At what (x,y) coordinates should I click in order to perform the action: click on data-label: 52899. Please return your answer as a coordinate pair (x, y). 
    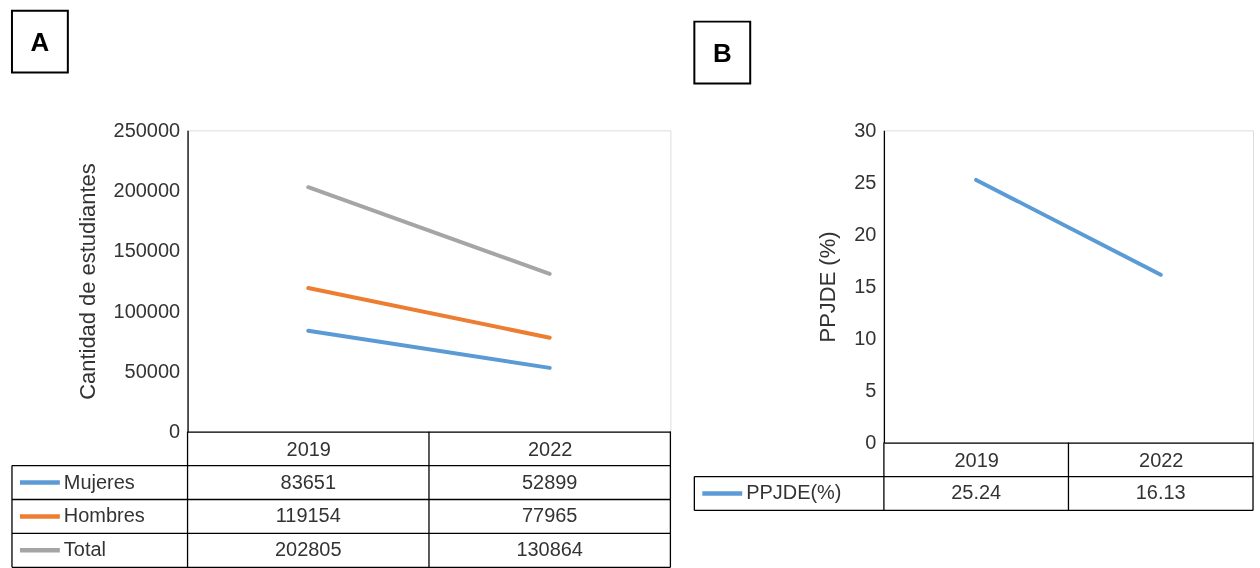
    Looking at the image, I should click on (549, 481).